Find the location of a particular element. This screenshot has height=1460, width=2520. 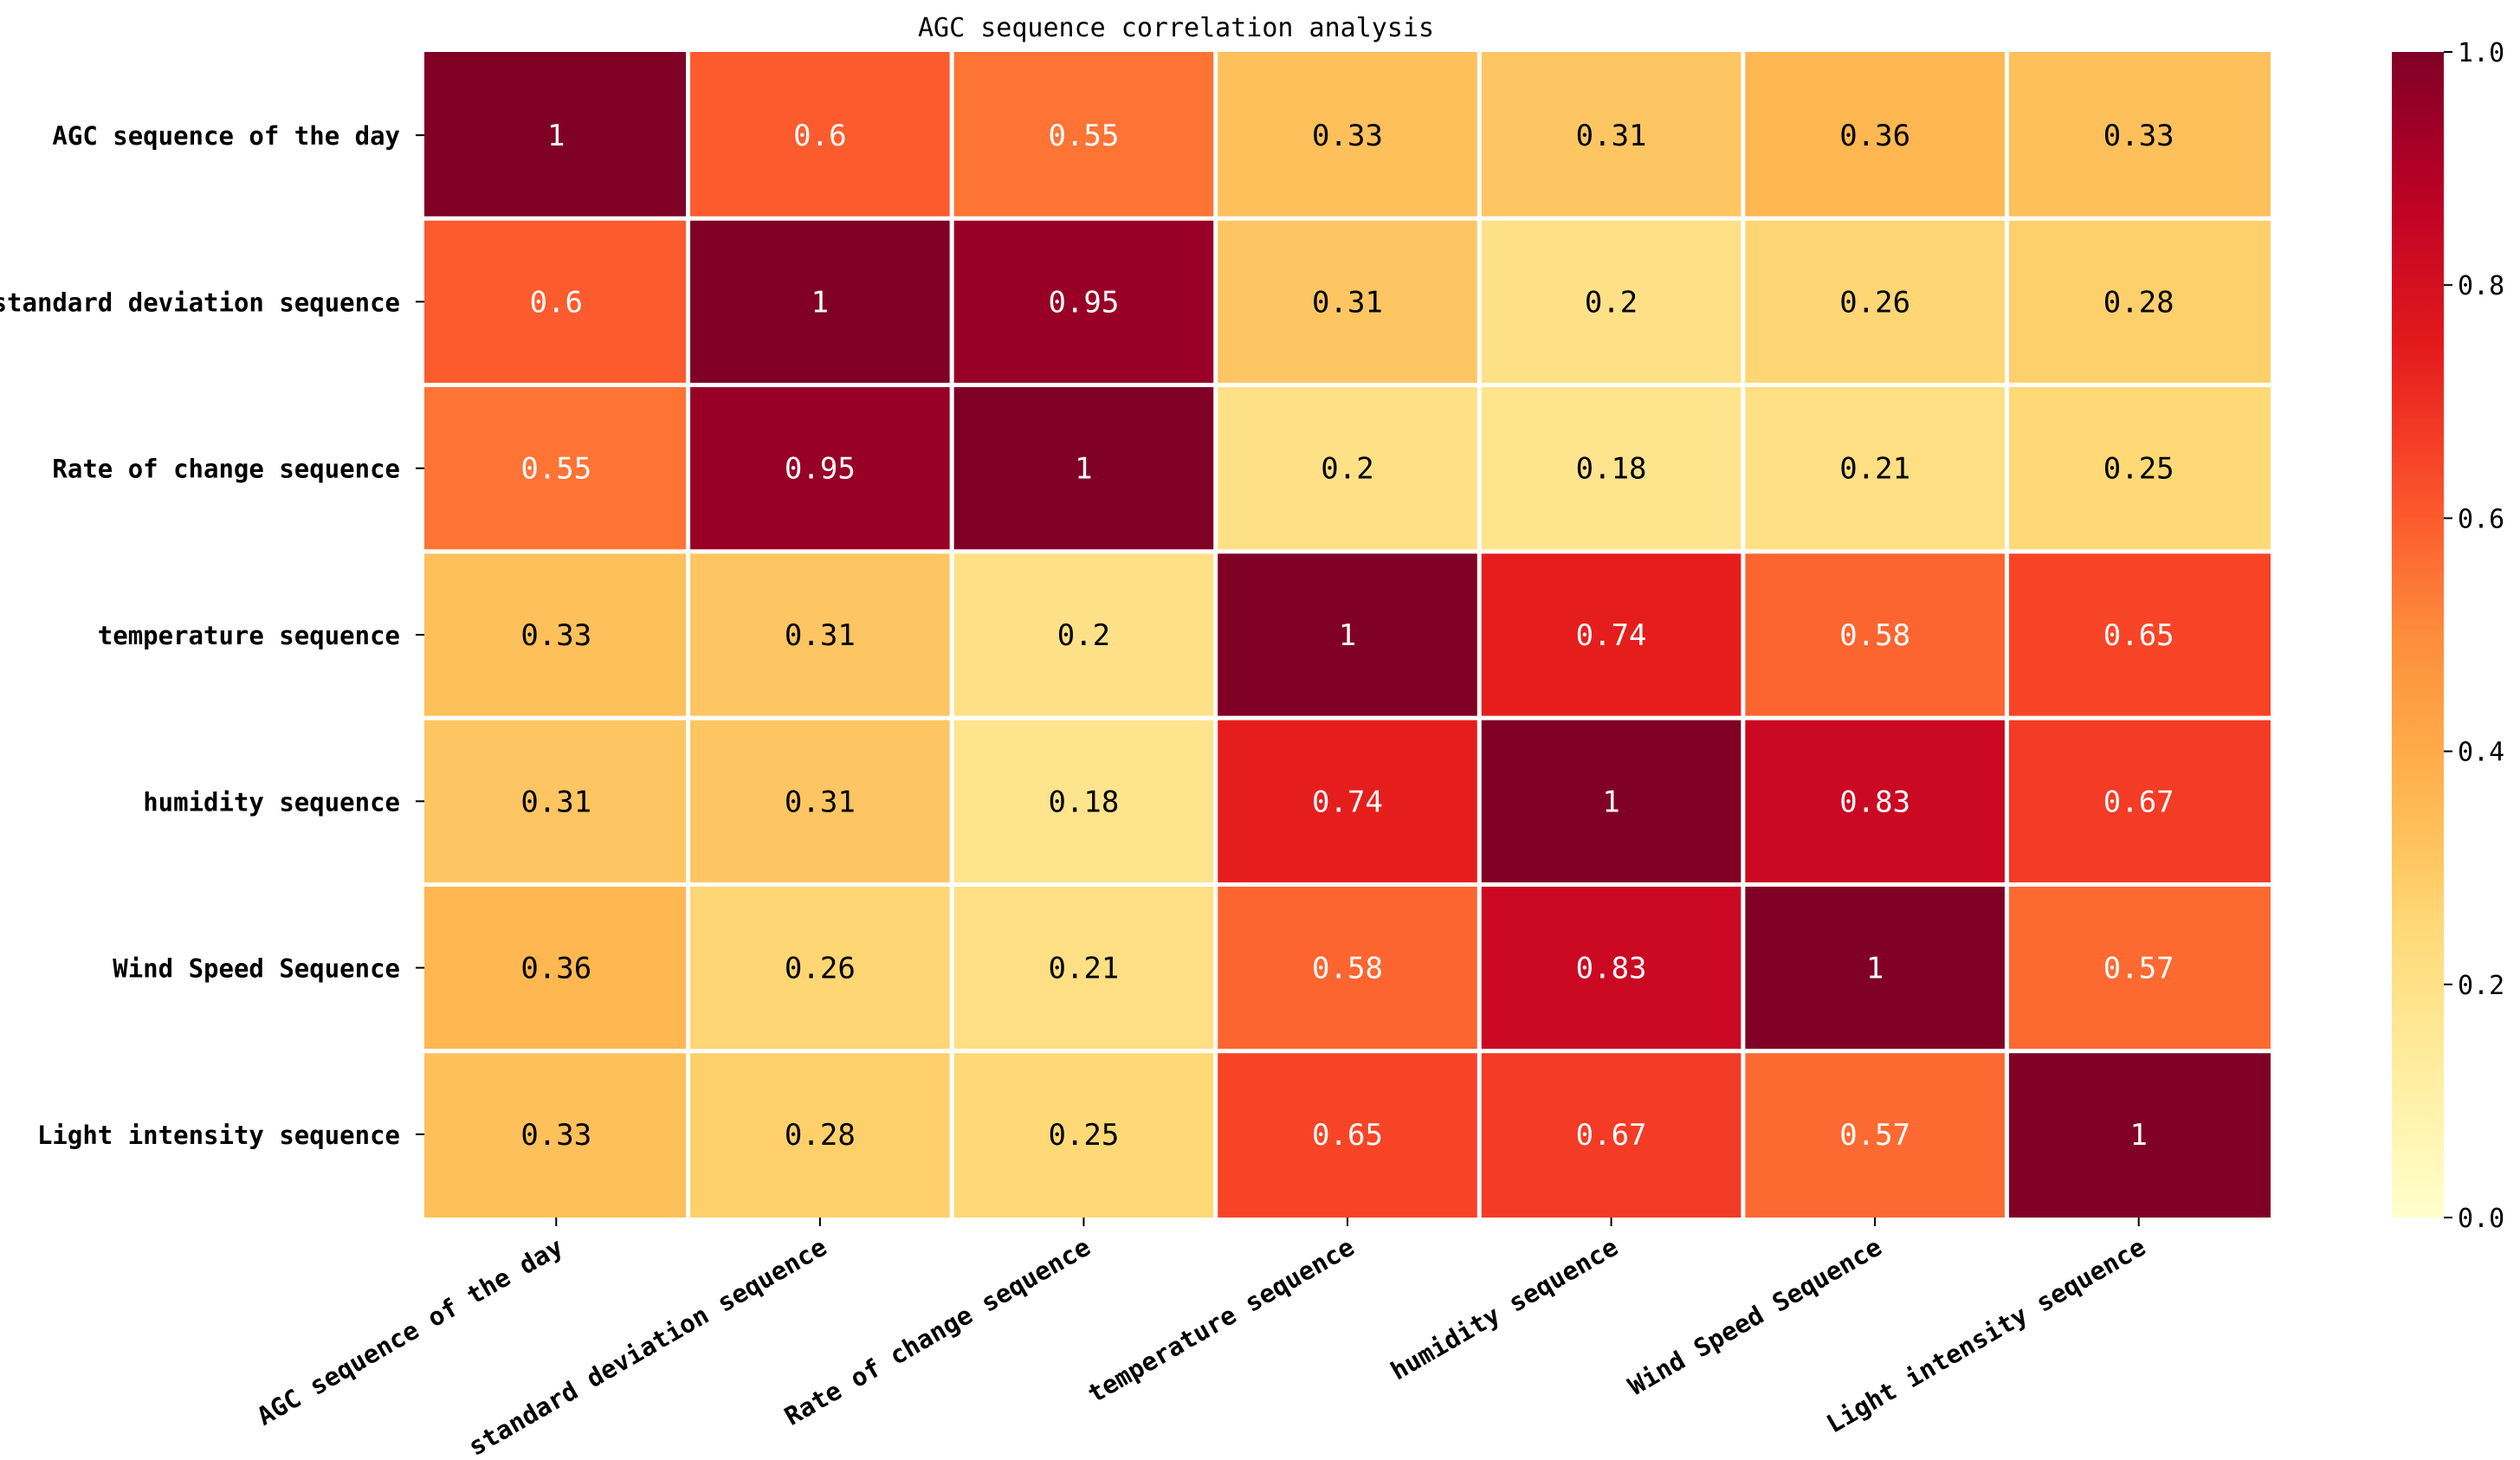

colorbar-ticks: 0.0 0.2 0.4 0.6 0.8 1.0 is located at coordinates (2474, 636).